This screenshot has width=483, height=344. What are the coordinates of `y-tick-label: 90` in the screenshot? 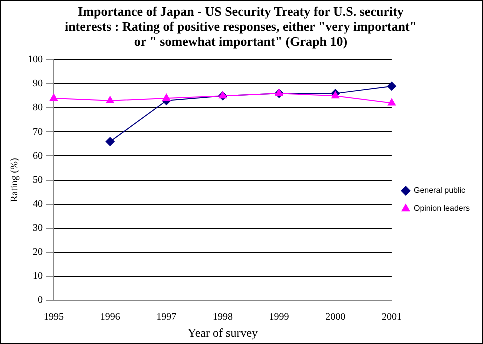 It's located at (38, 84).